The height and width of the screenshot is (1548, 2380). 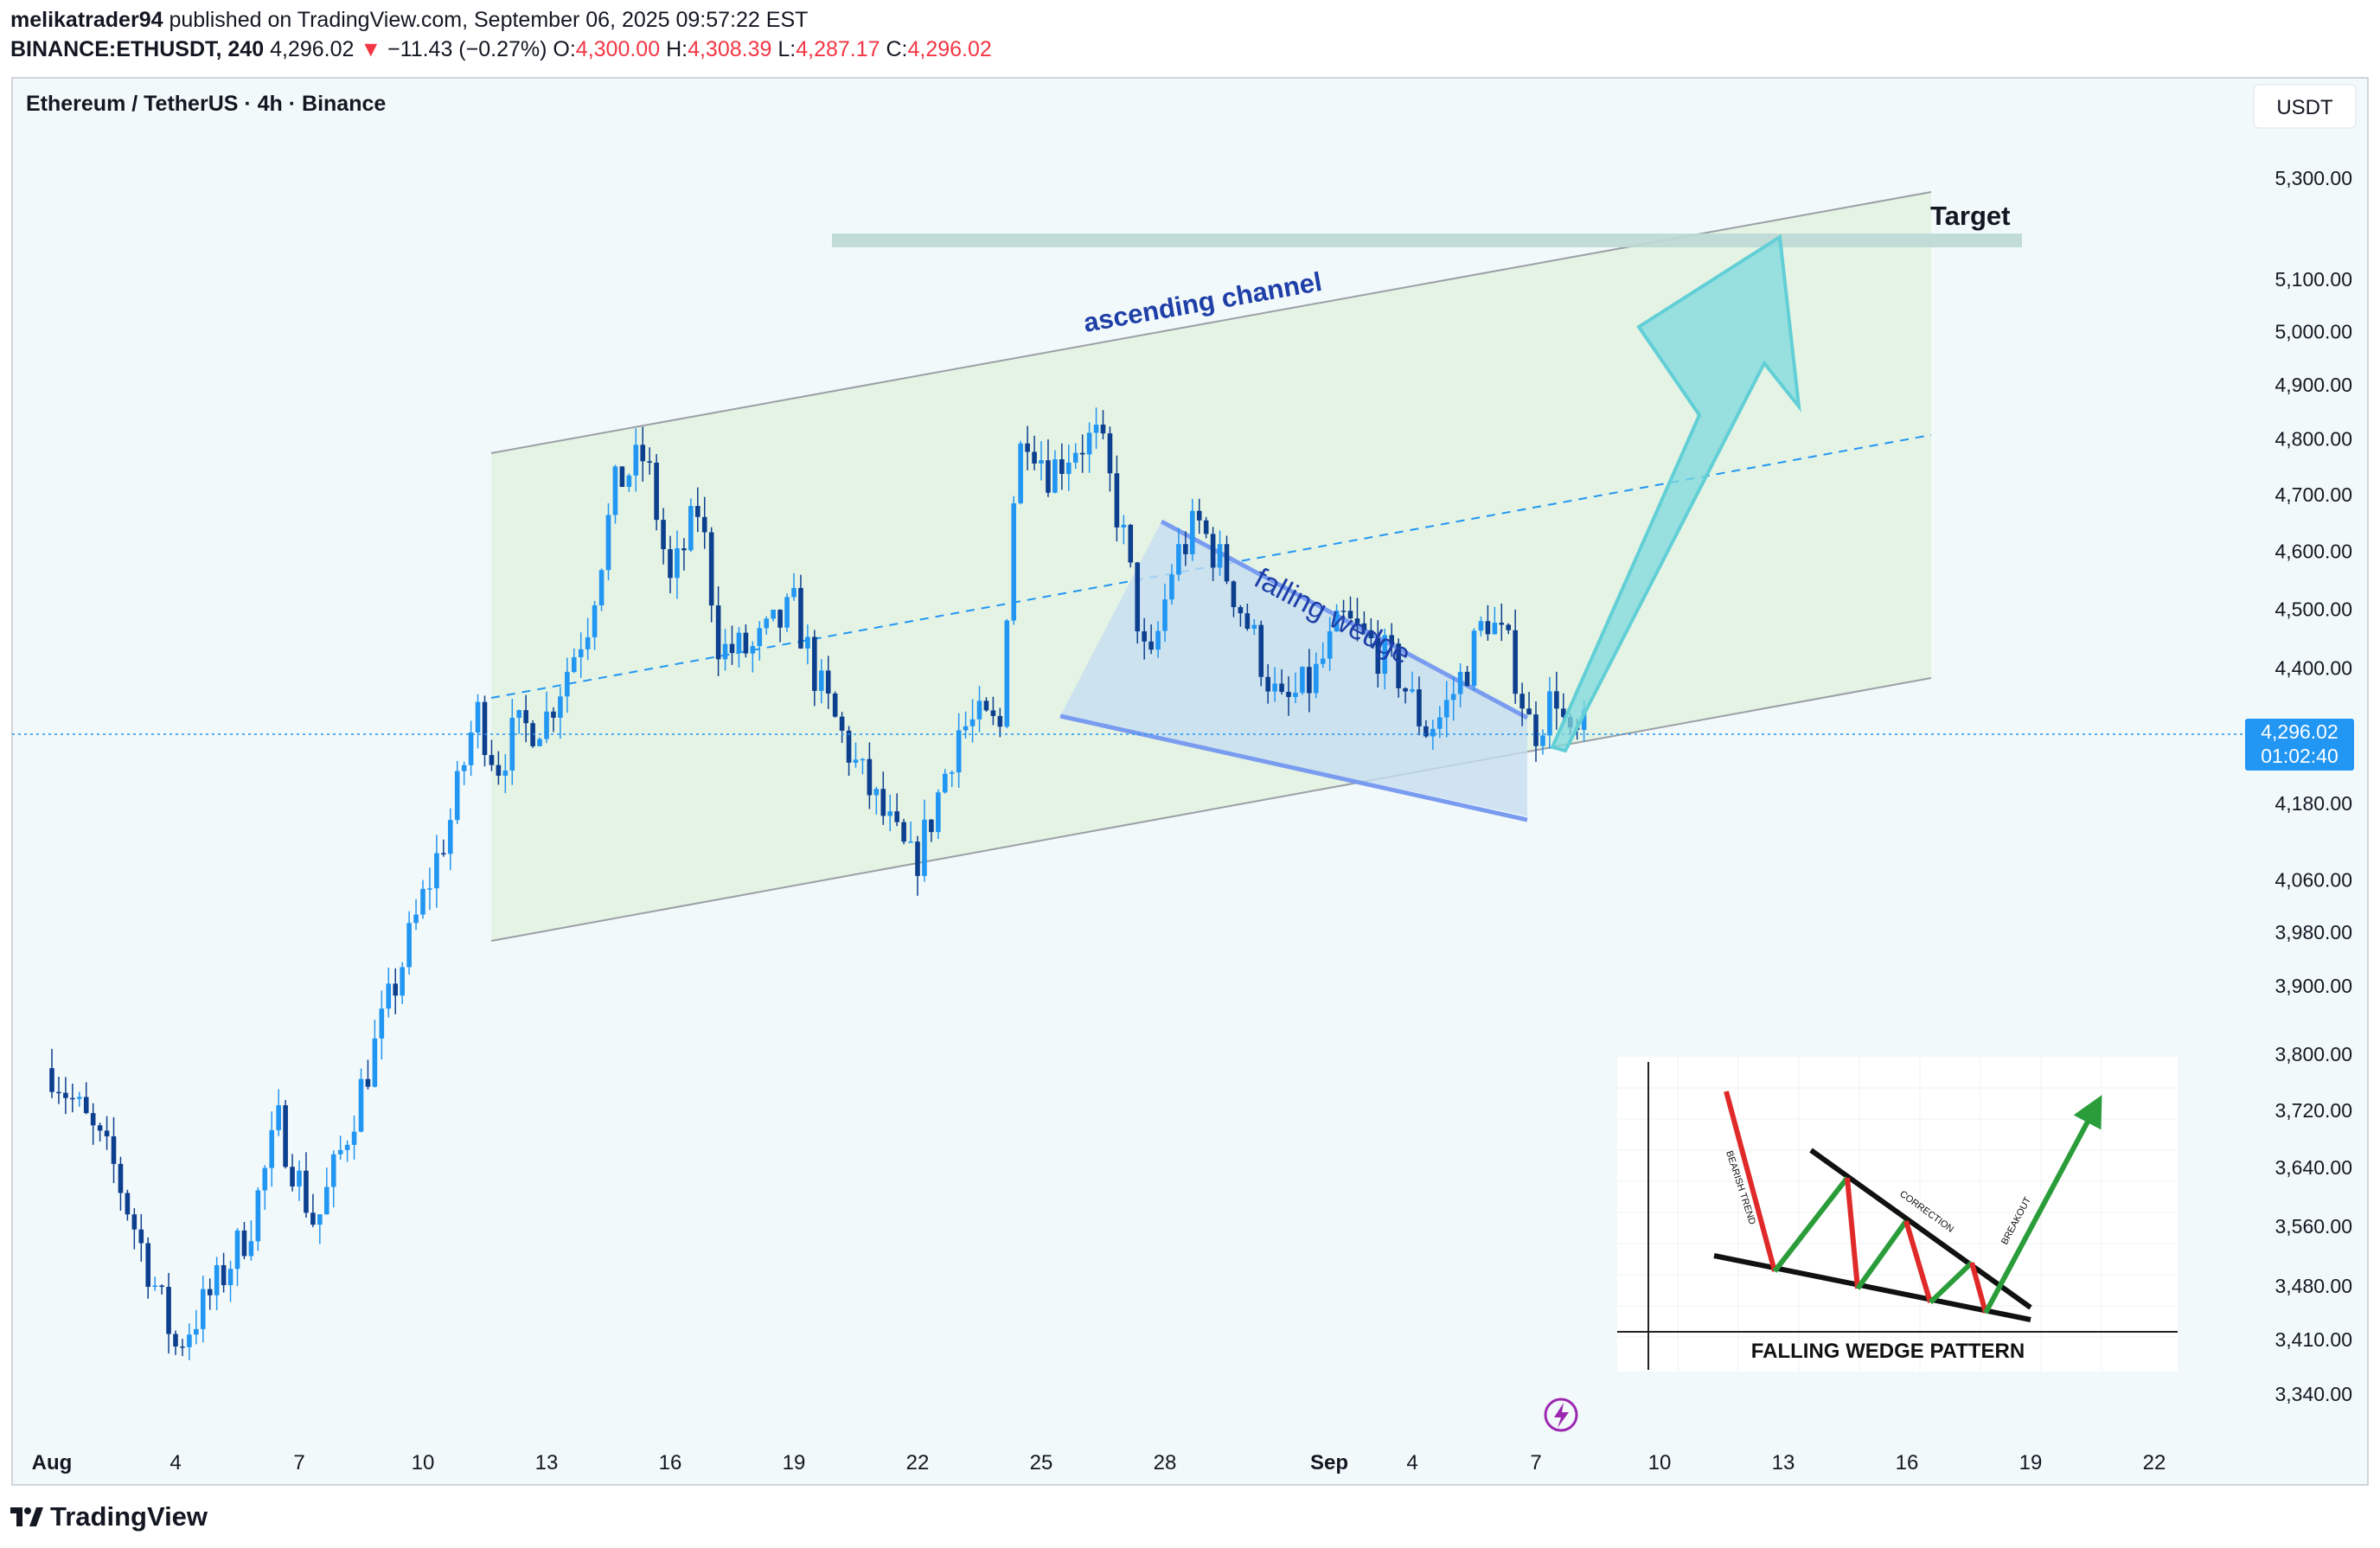 What do you see at coordinates (2313, 279) in the screenshot?
I see `price-tick-label: 5,100.00` at bounding box center [2313, 279].